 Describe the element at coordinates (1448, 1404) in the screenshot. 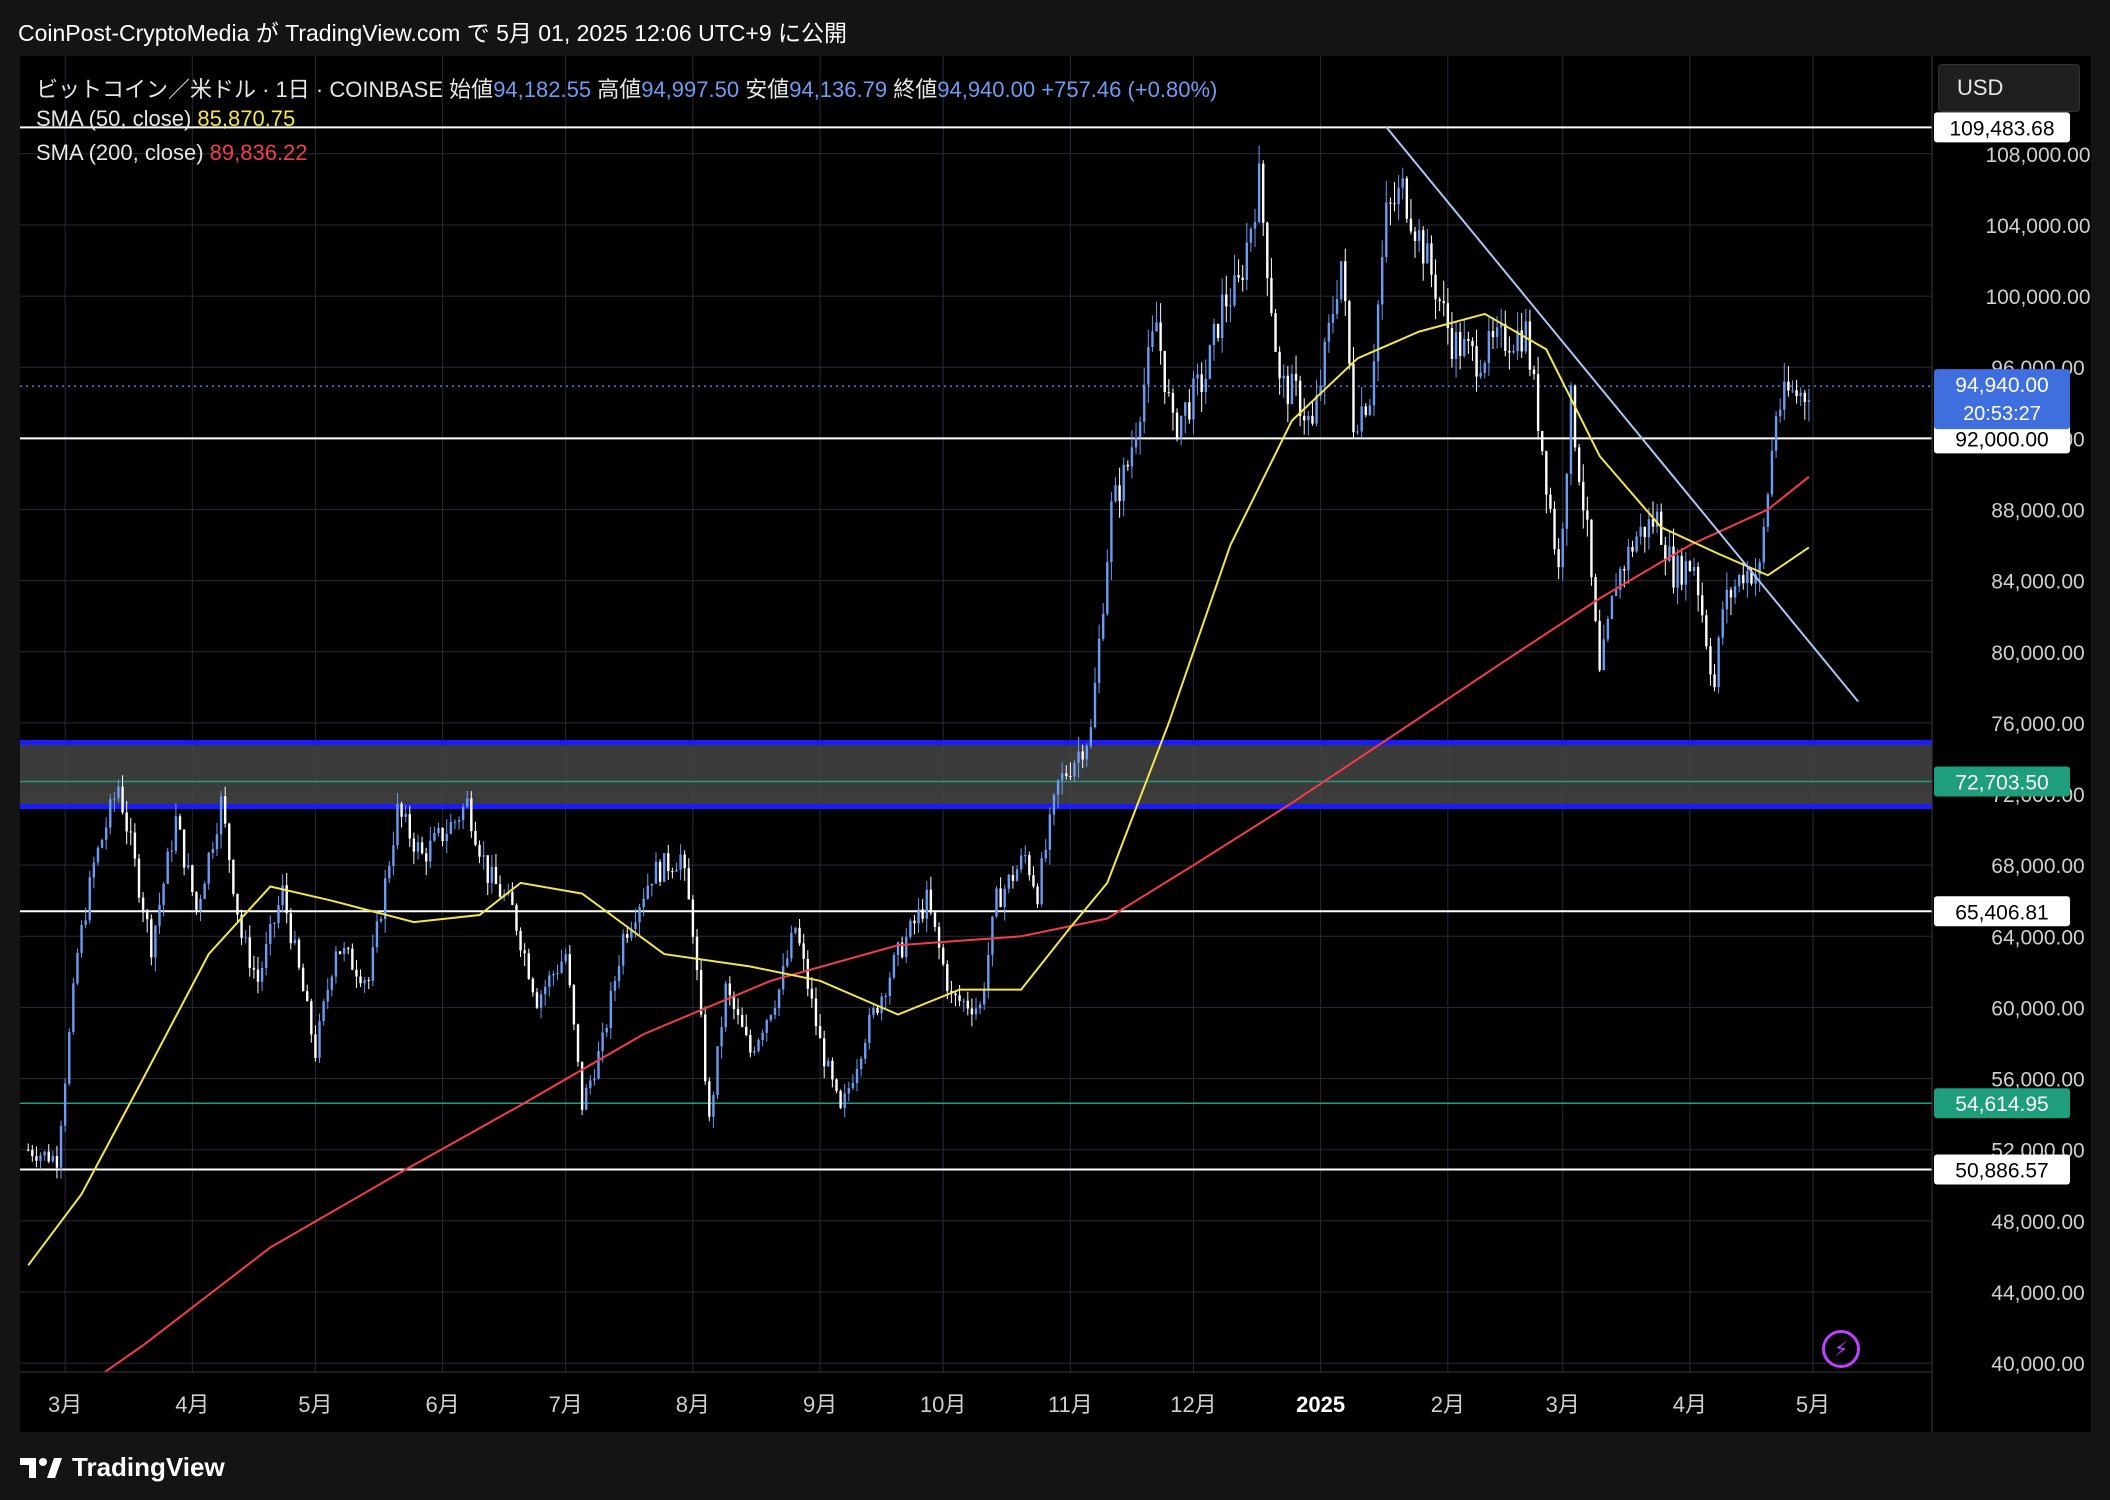

I see `time-tick-label: 2月` at that location.